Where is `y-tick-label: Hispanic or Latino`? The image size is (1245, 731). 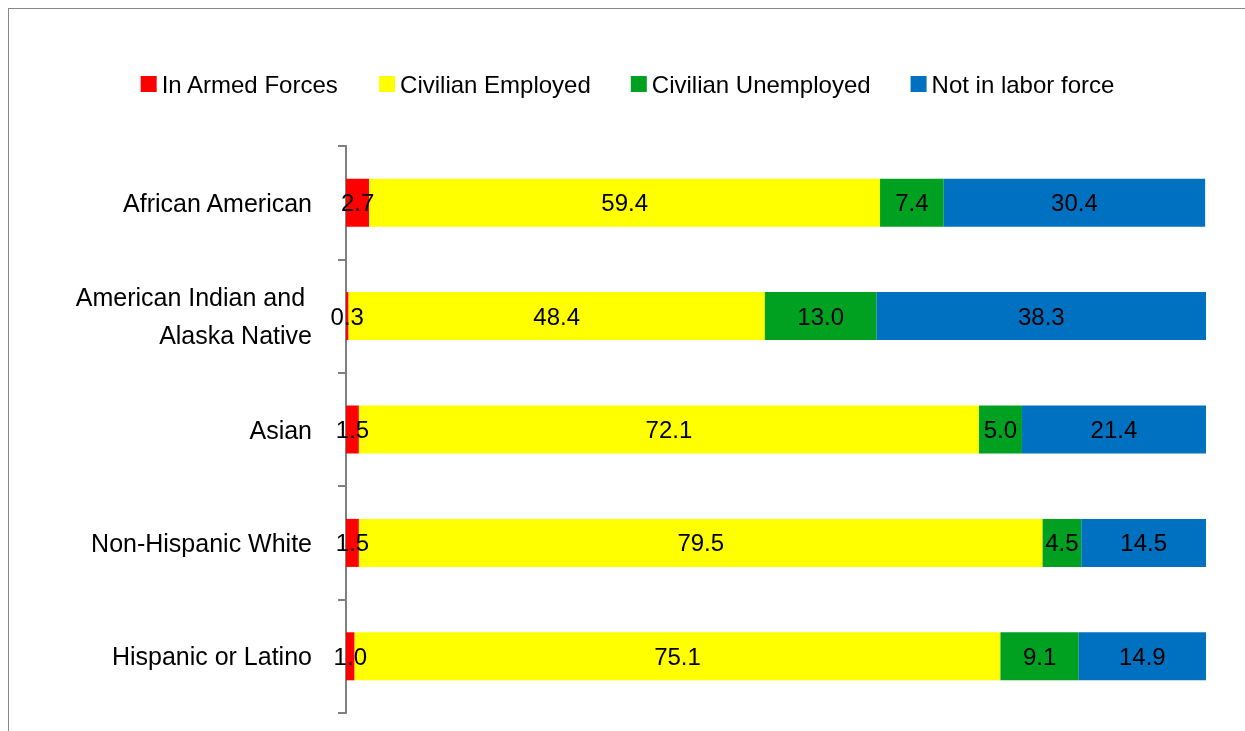 y-tick-label: Hispanic or Latino is located at coordinates (211, 656).